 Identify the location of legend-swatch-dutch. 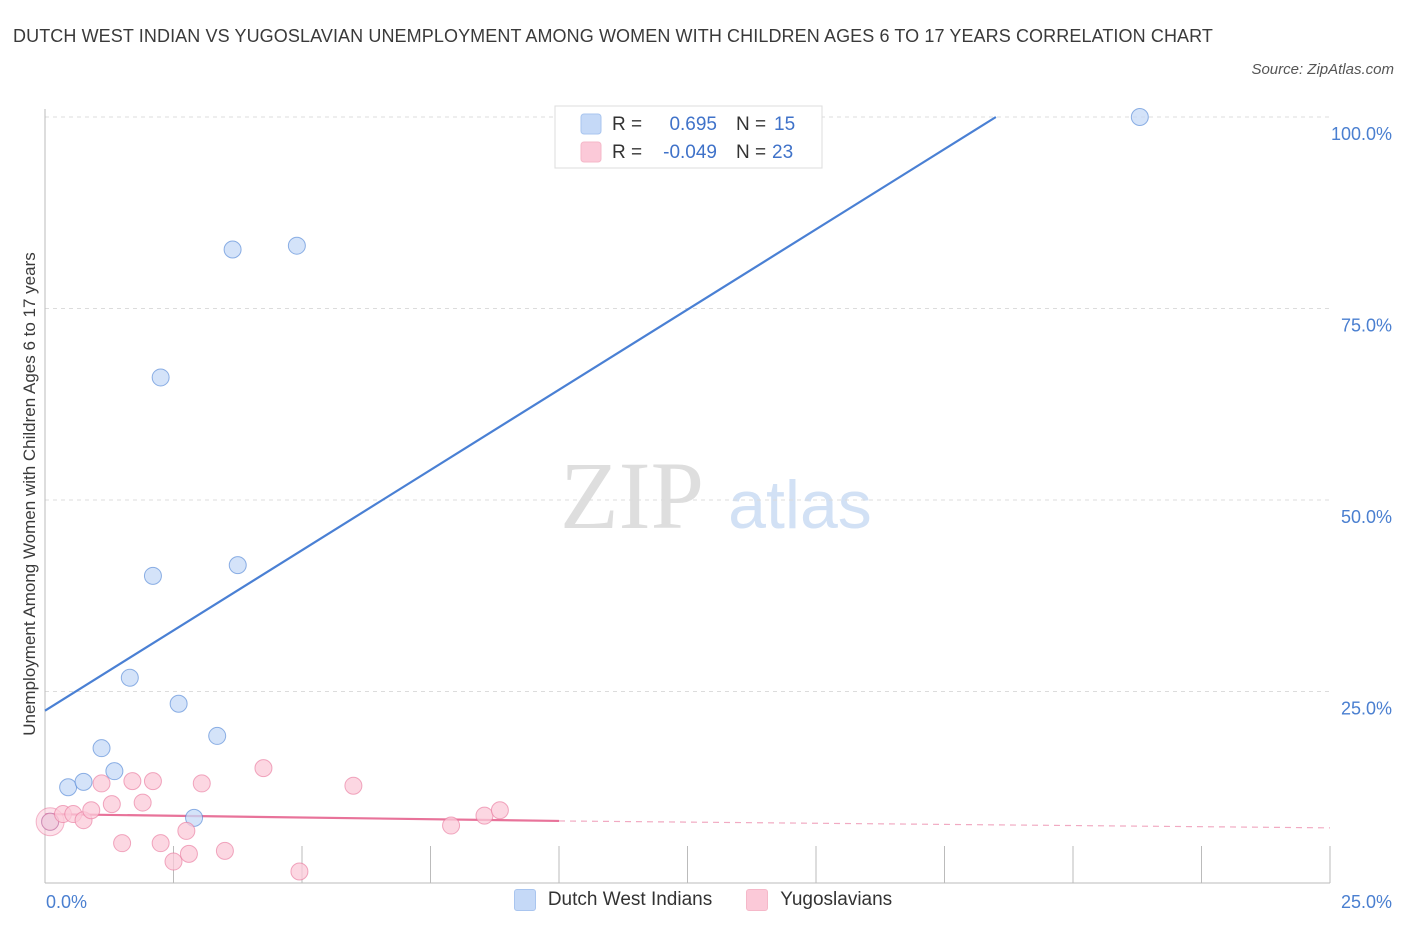
(524, 900).